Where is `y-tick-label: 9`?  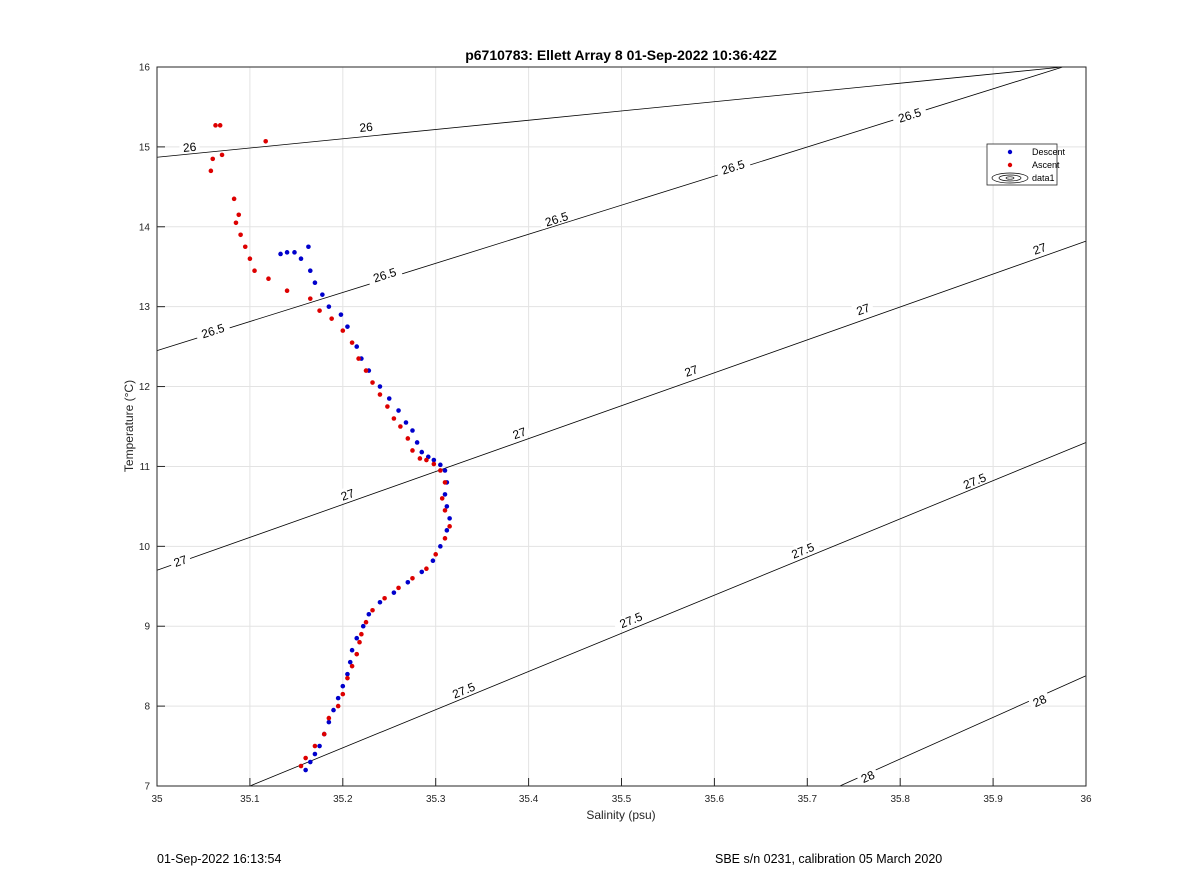 y-tick-label: 9 is located at coordinates (147, 627).